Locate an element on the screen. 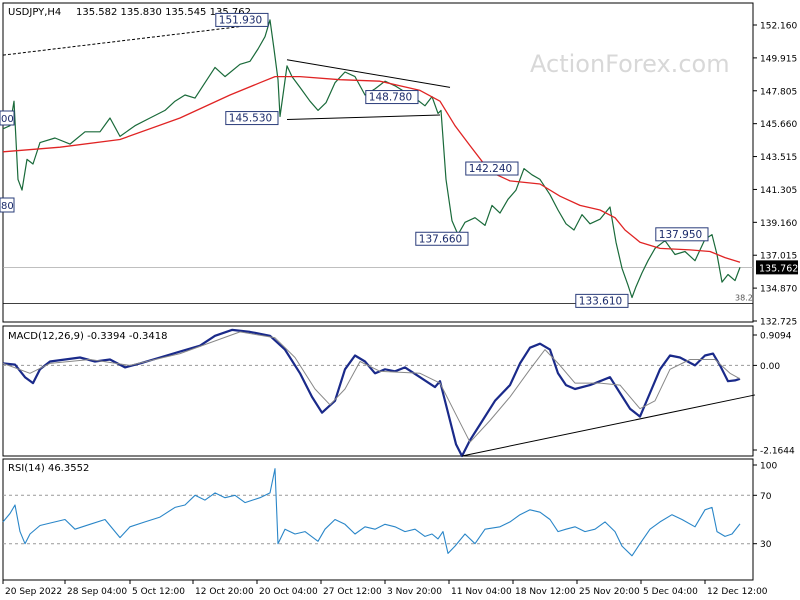 This screenshot has width=800, height=600. time-axis-label: 18 Nov 12:00 is located at coordinates (545, 592).